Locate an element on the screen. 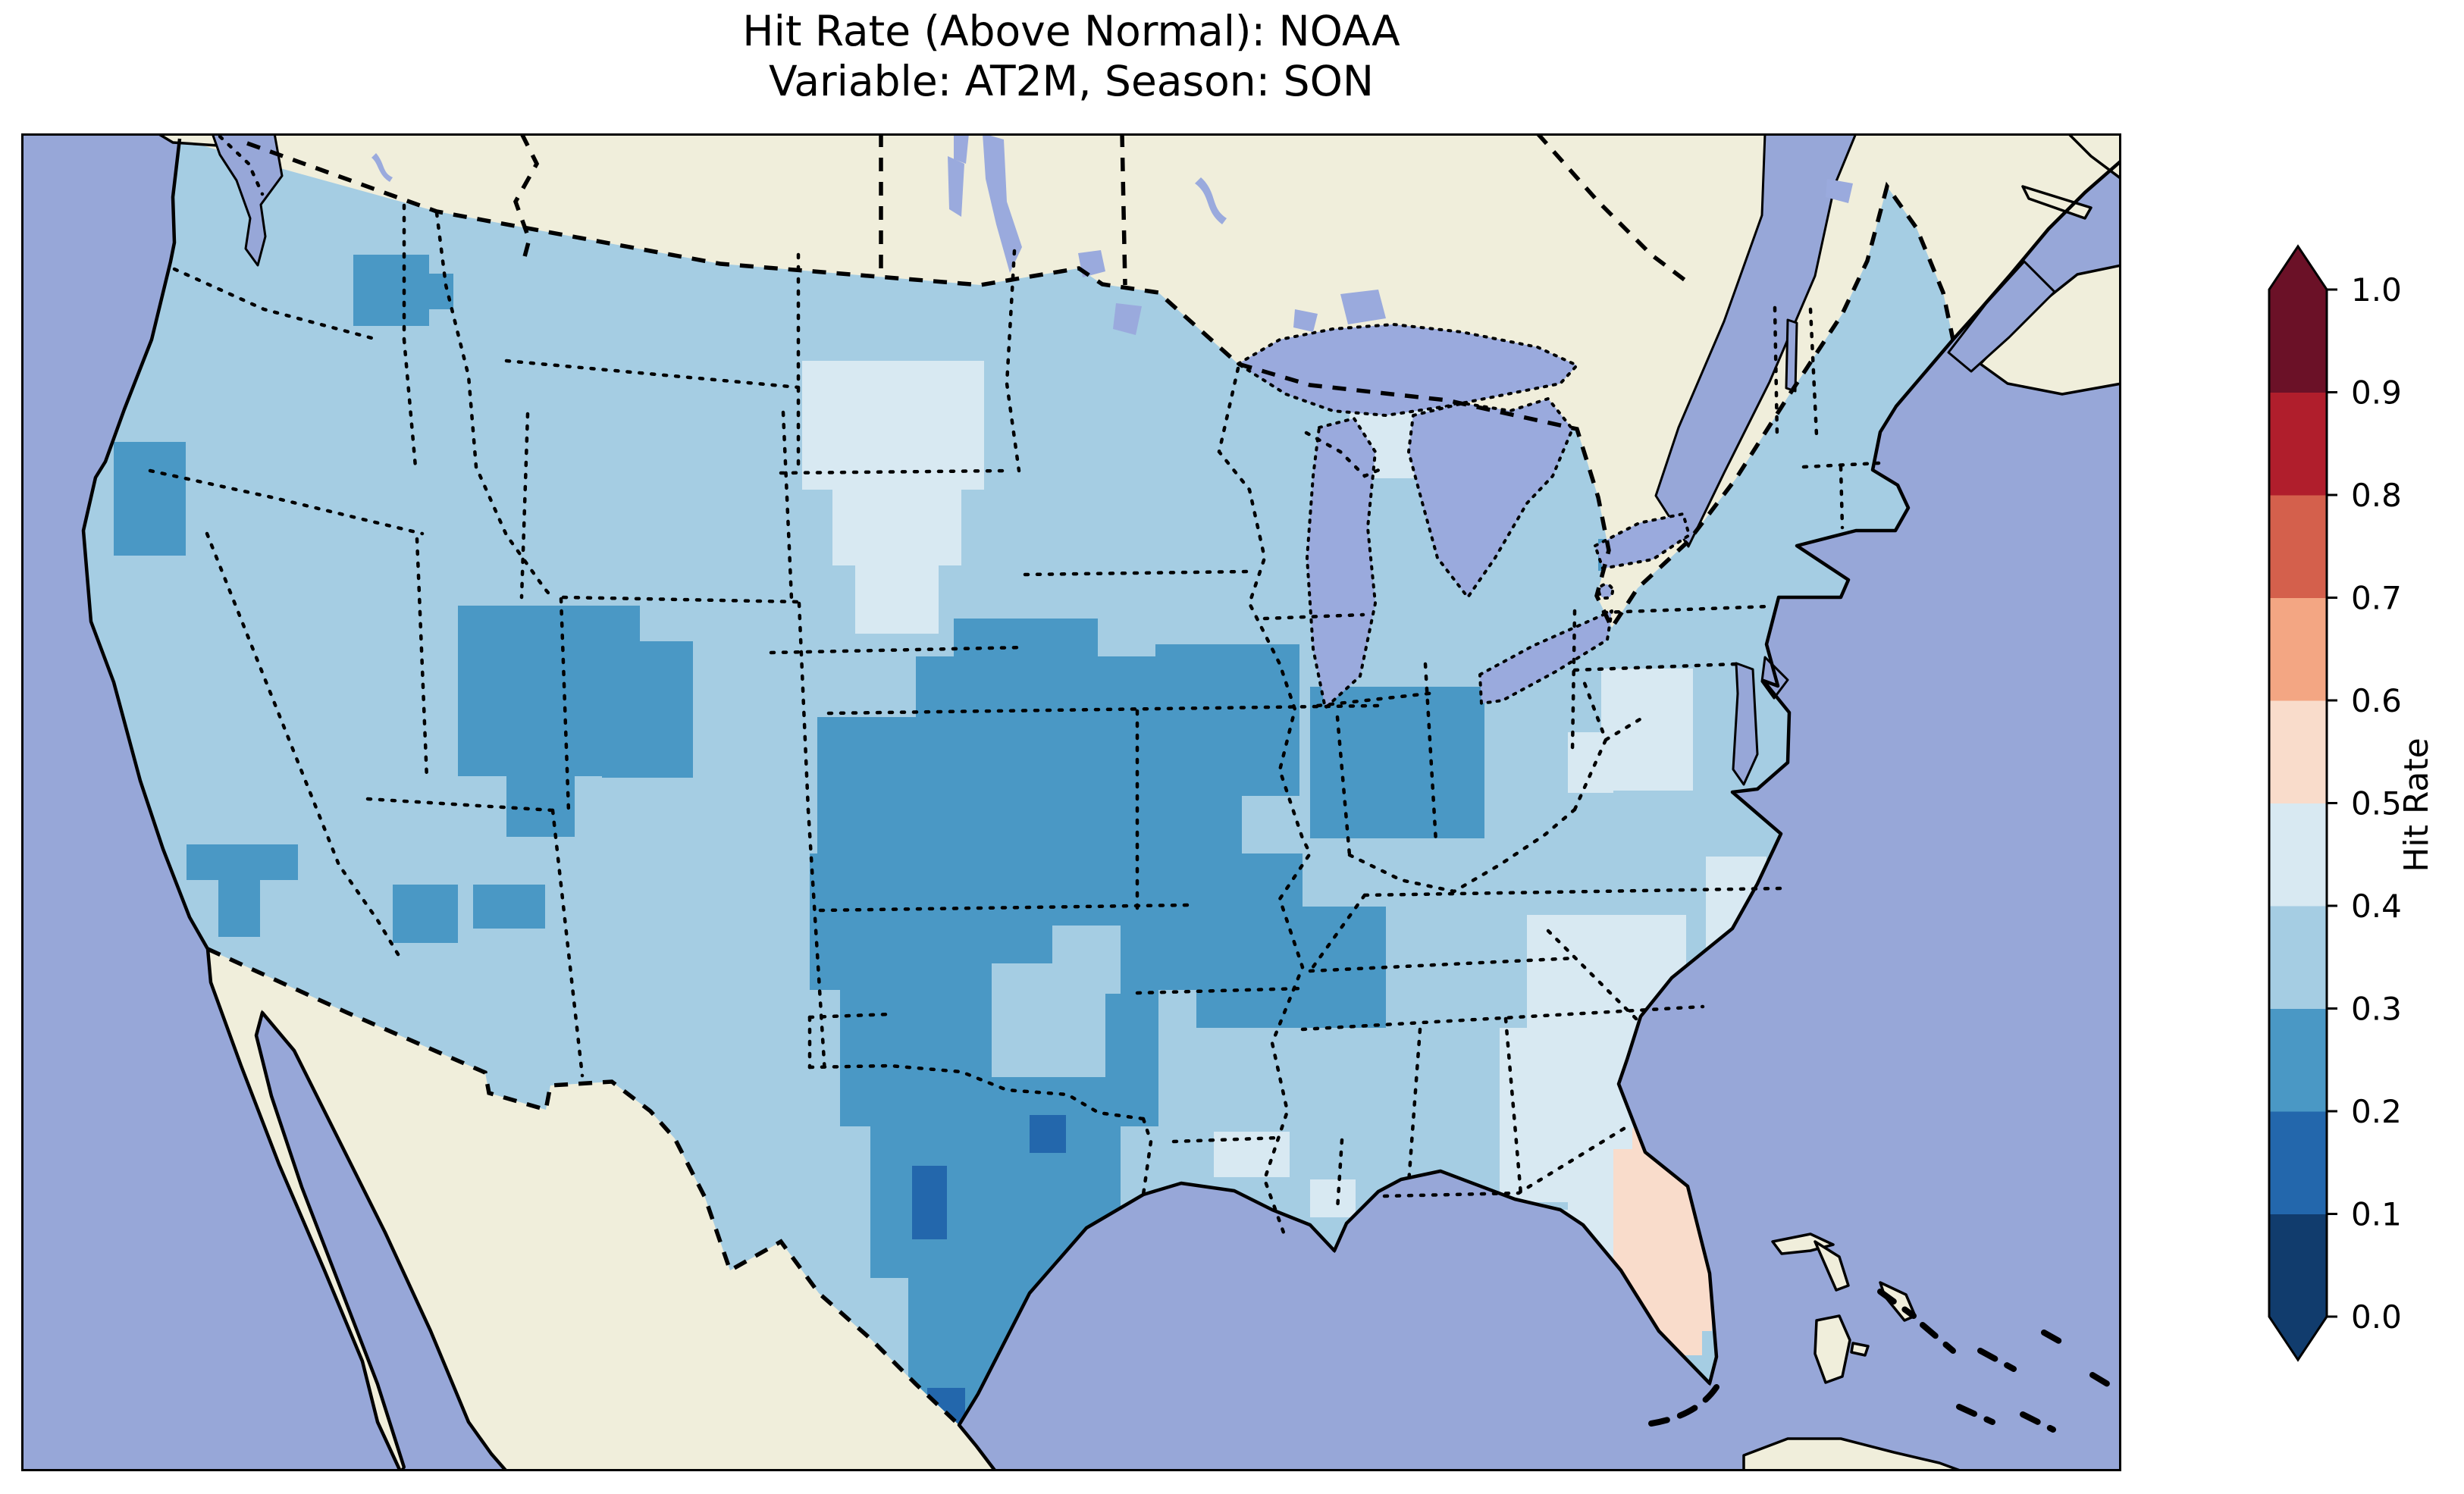  colorbar-tick-label: 0.4 is located at coordinates (2377, 906).